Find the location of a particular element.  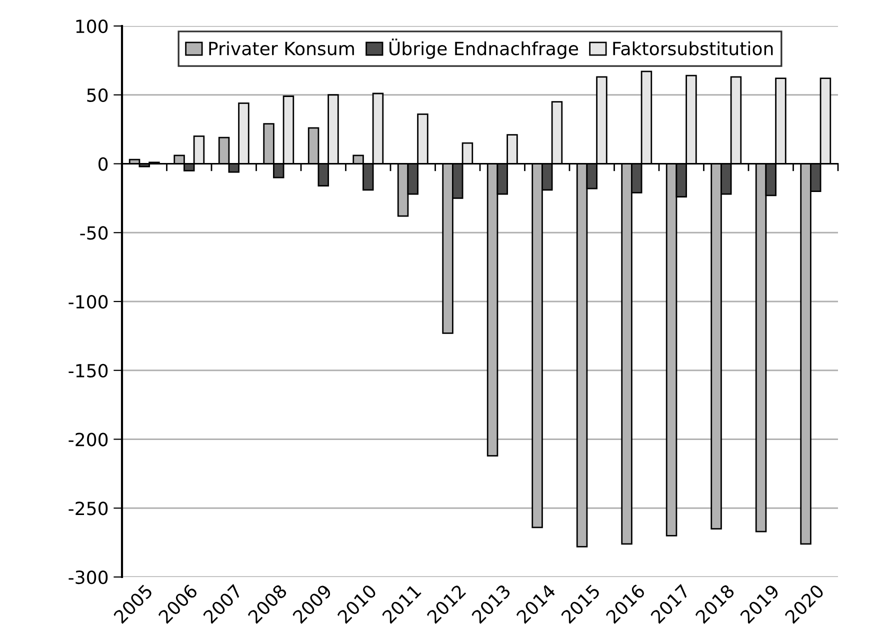

y-tick-label: -200 is located at coordinates (88, 439).